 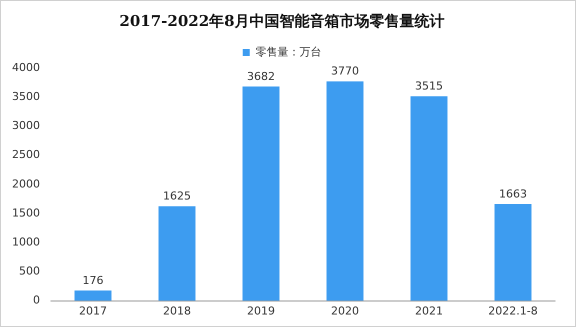 I want to click on y-tick-label: 2500, so click(x=26, y=155).